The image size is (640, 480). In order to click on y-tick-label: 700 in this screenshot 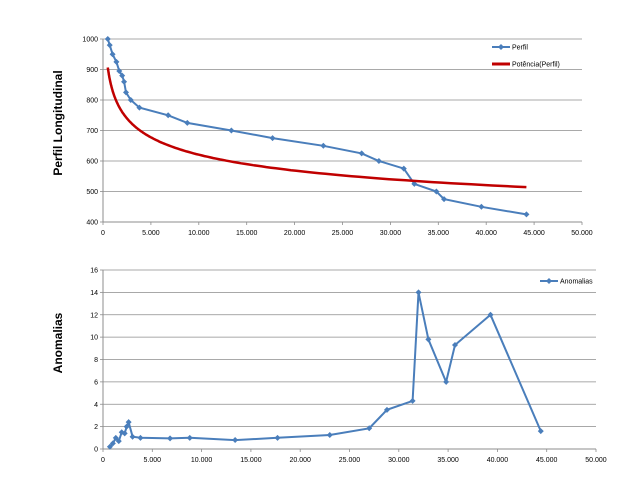, I will do `click(92, 131)`.